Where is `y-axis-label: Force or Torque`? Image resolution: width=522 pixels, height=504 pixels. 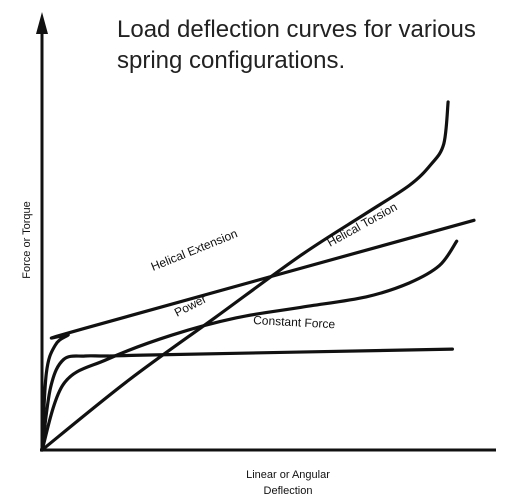
y-axis-label: Force or Torque is located at coordinates (27, 239).